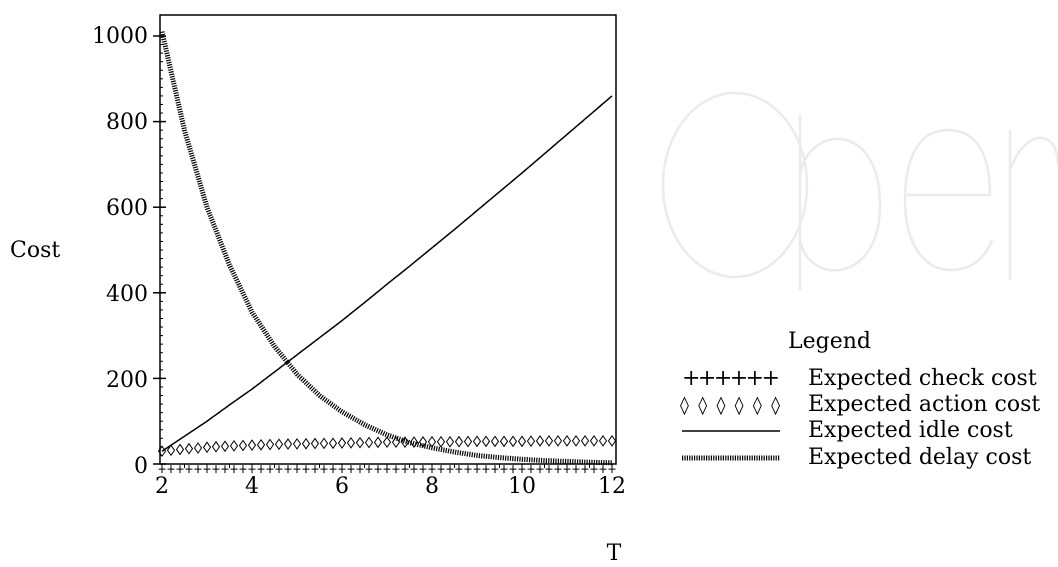 The width and height of the screenshot is (1058, 567). What do you see at coordinates (614, 553) in the screenshot?
I see `x-axis-title: T` at bounding box center [614, 553].